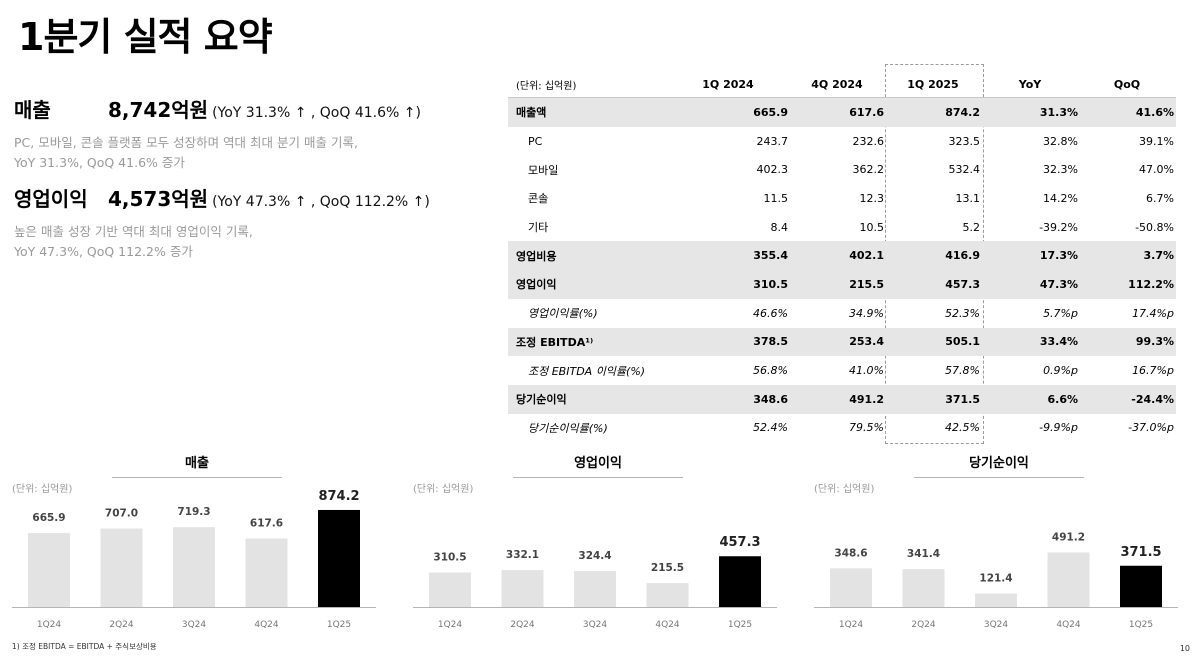 This screenshot has width=1200, height=661. I want to click on kpi-change: (YoY 47.3% ↑ , QoQ 112.2% ↑), so click(321, 202).